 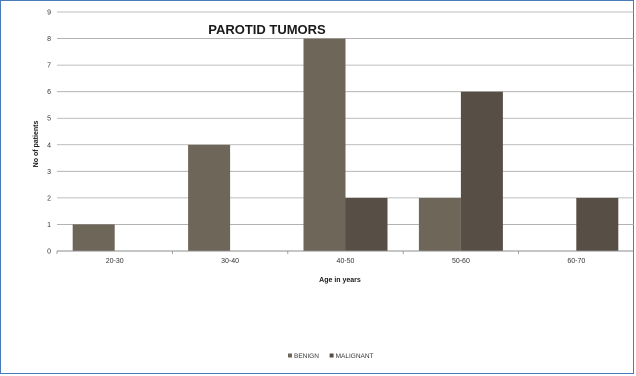 What do you see at coordinates (290, 355) in the screenshot?
I see `legend-swatch-benign` at bounding box center [290, 355].